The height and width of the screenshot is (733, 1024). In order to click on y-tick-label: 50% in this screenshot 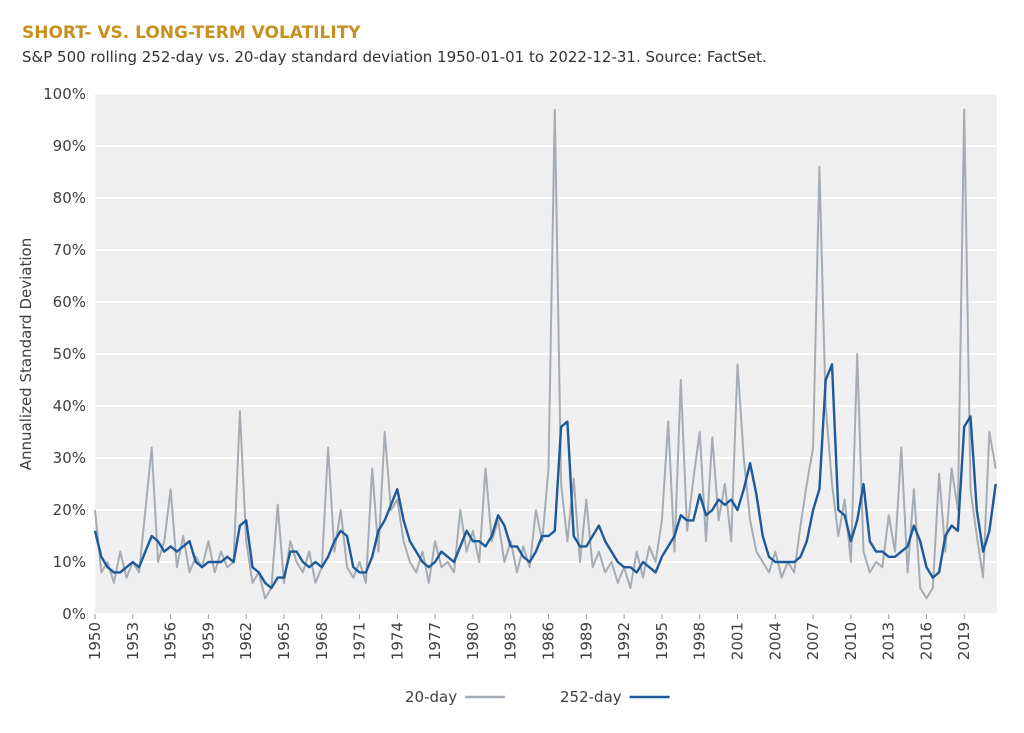, I will do `click(69, 354)`.